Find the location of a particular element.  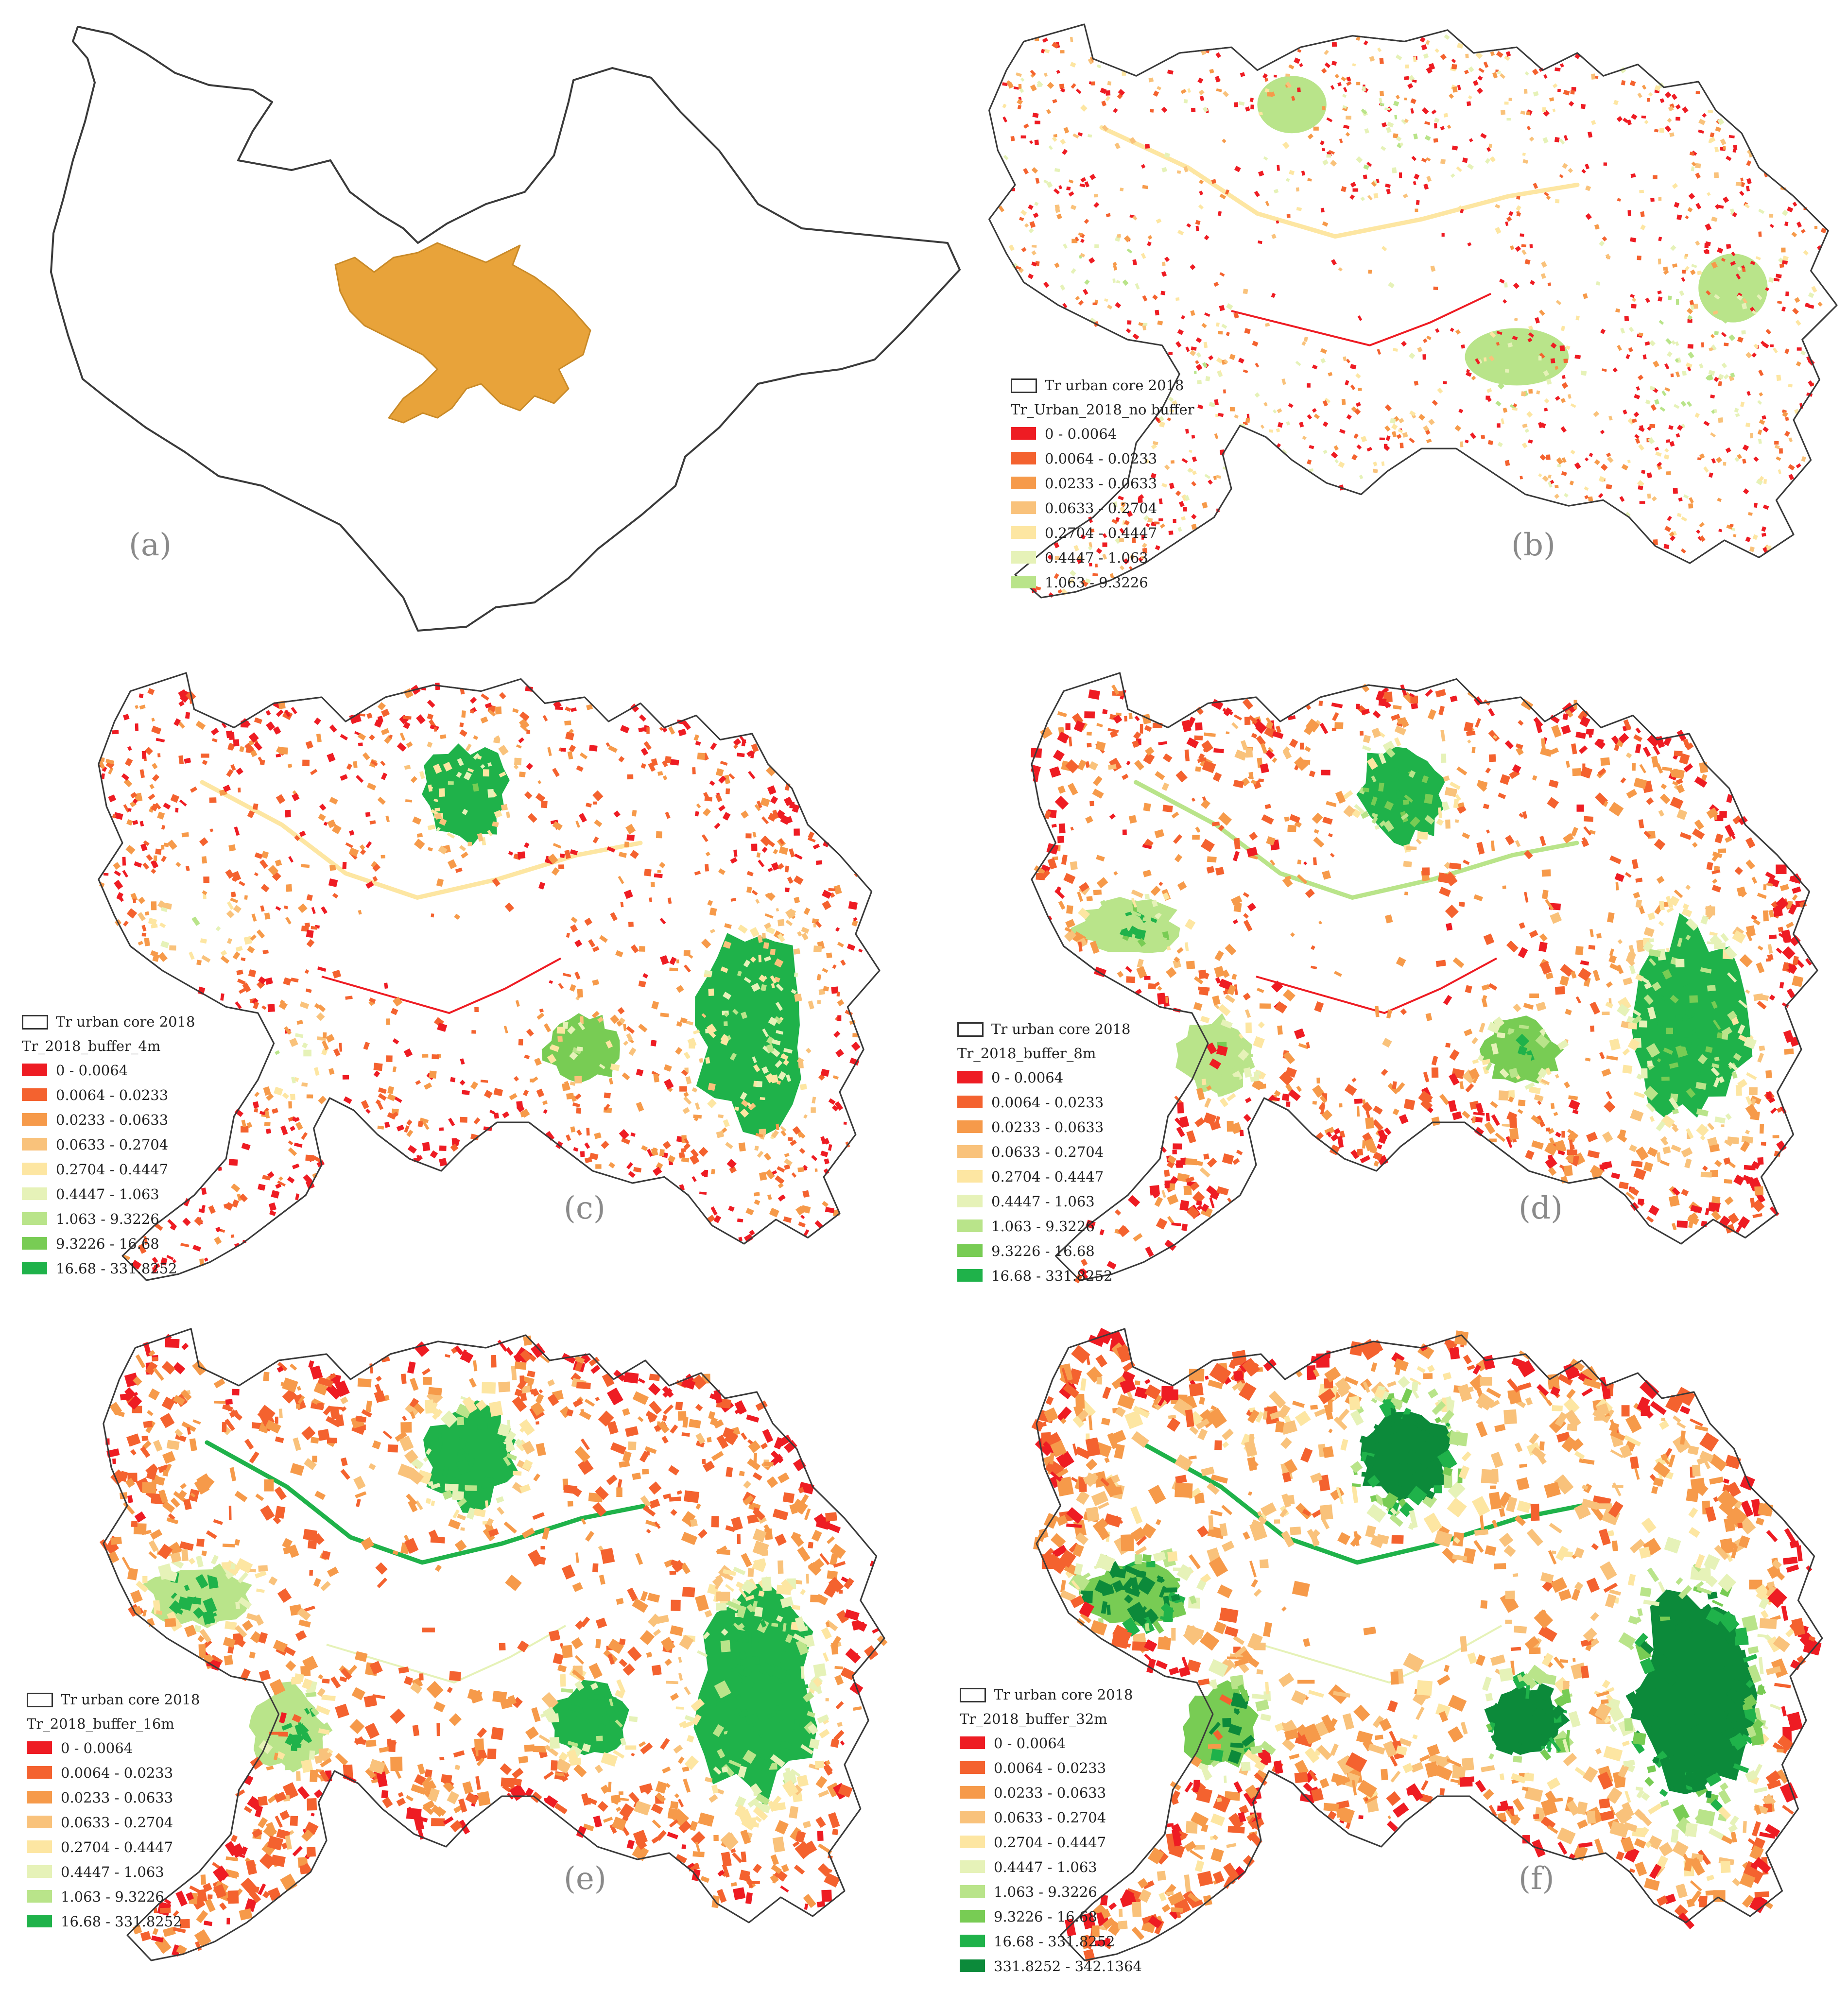

high-value-zone is located at coordinates (1401, 797).